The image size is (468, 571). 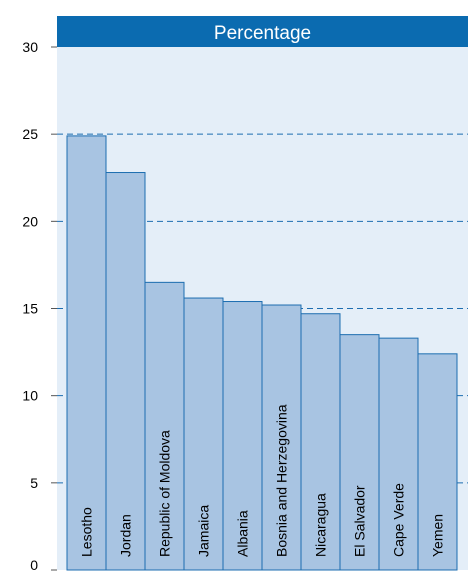 I want to click on y-tick-label: 0, so click(x=34, y=564).